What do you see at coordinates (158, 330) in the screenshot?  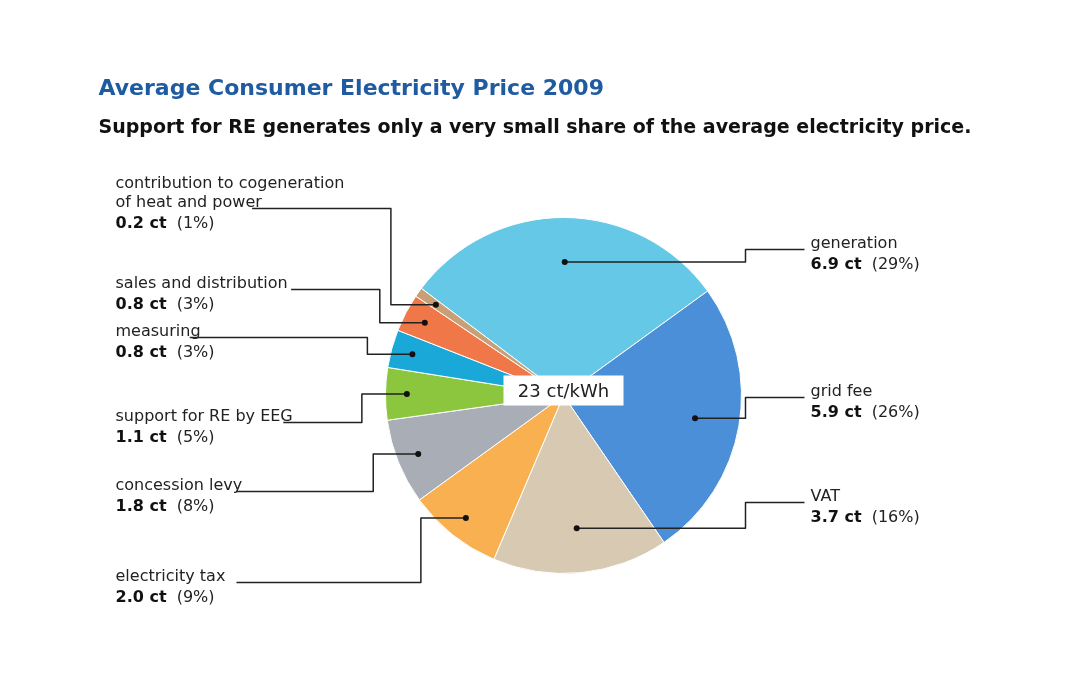 I see `slice-label: measuring` at bounding box center [158, 330].